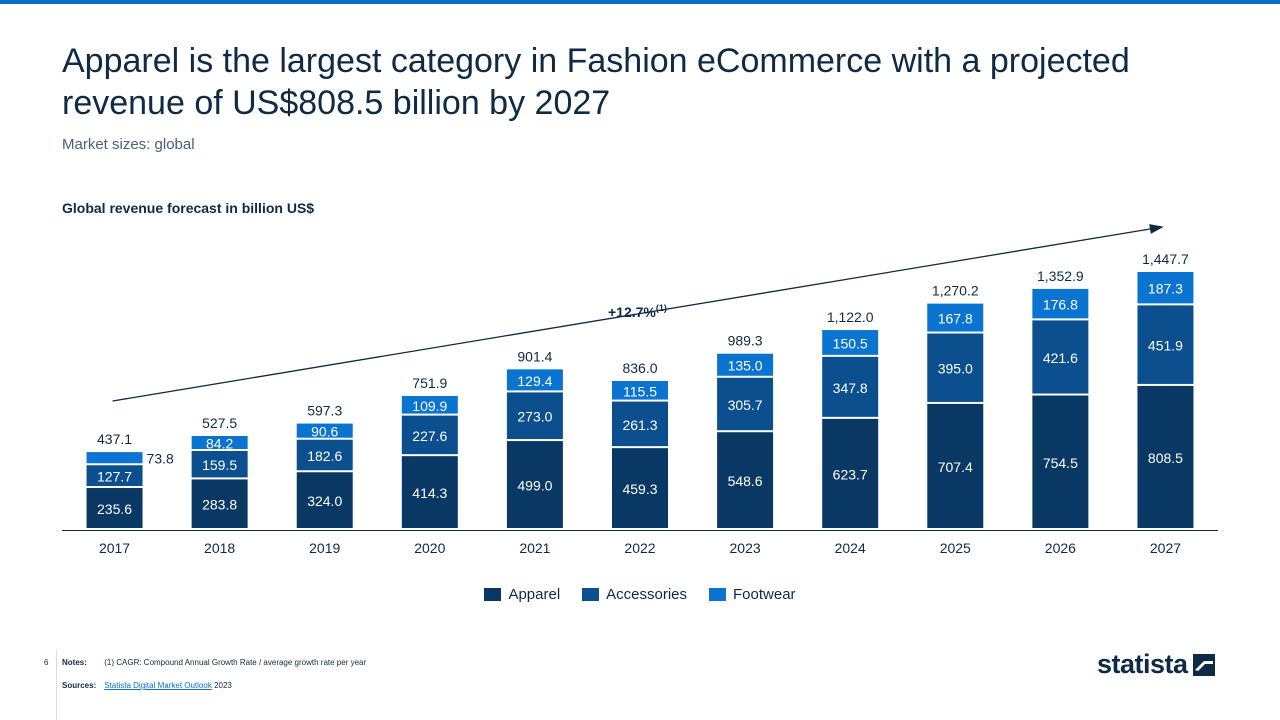 This screenshot has width=1280, height=720. I want to click on total-label-2027: 1,447.7, so click(1165, 259).